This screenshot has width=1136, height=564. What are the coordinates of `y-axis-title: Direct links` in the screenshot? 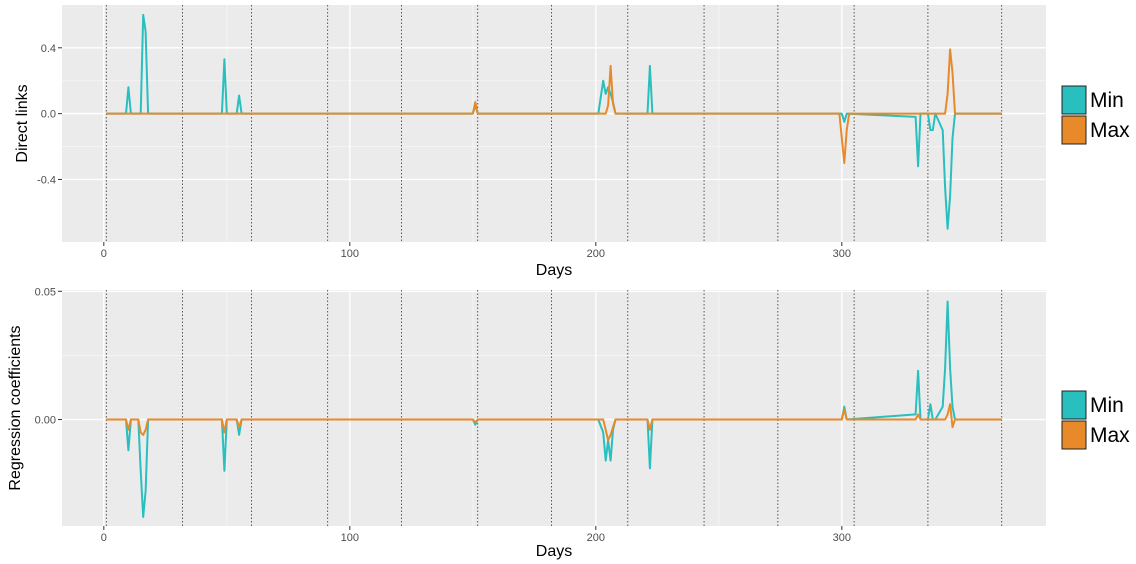 It's located at (22, 123).